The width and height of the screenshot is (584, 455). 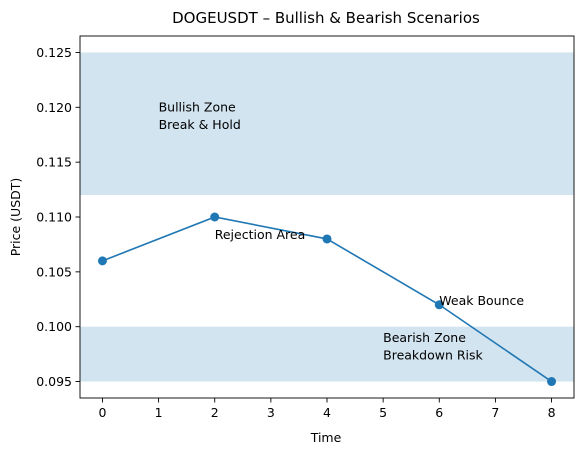 What do you see at coordinates (433, 346) in the screenshot?
I see `annotation: Bearish Zone Breakdown Risk` at bounding box center [433, 346].